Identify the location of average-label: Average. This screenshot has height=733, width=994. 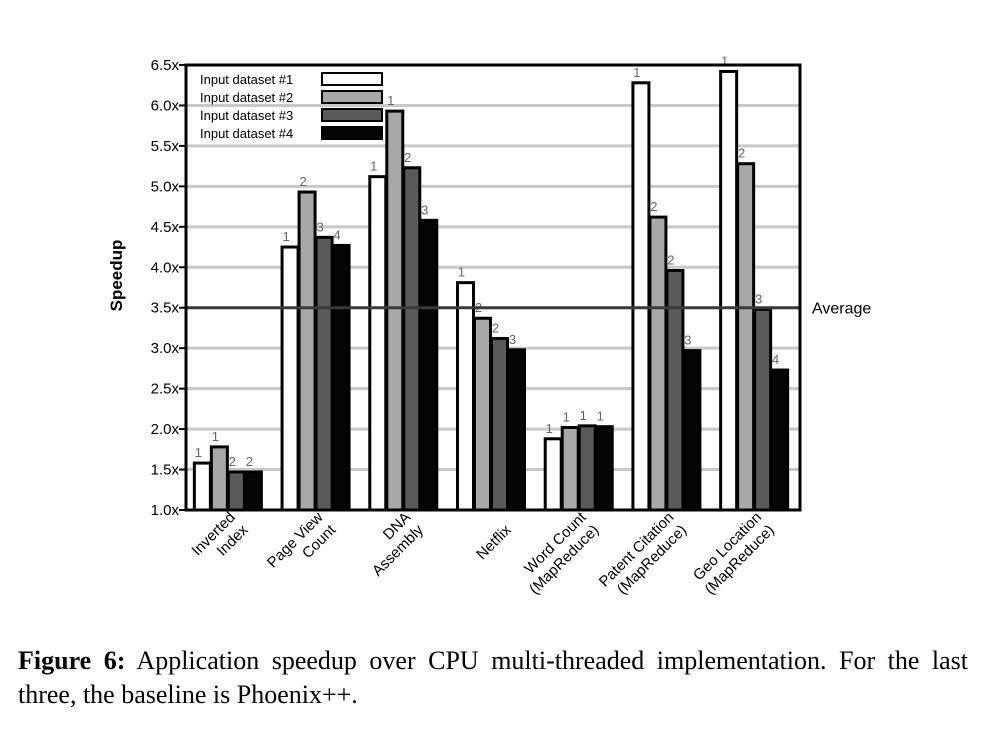
(841, 309).